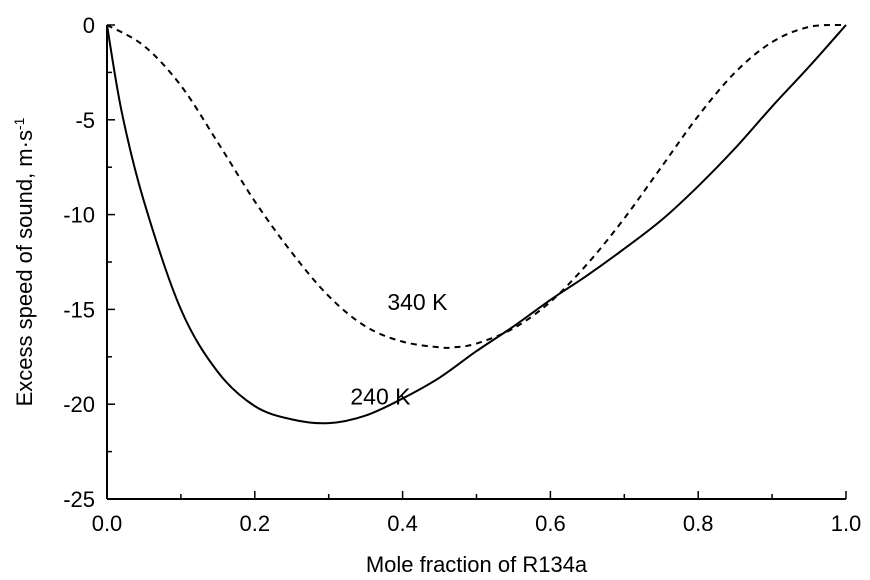 The image size is (870, 580). I want to click on x-tick-label: 0.2, so click(255, 523).